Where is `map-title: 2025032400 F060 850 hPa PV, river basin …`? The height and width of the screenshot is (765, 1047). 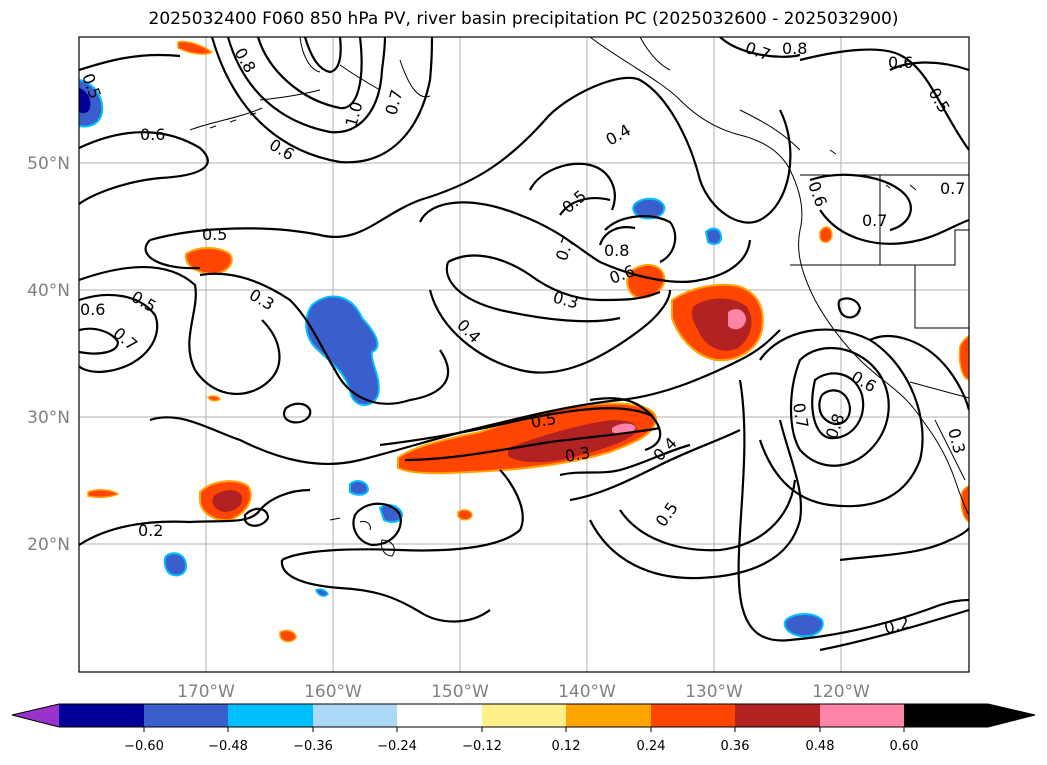
map-title: 2025032400 F060 850 hPa PV, river basin … is located at coordinates (523, 19).